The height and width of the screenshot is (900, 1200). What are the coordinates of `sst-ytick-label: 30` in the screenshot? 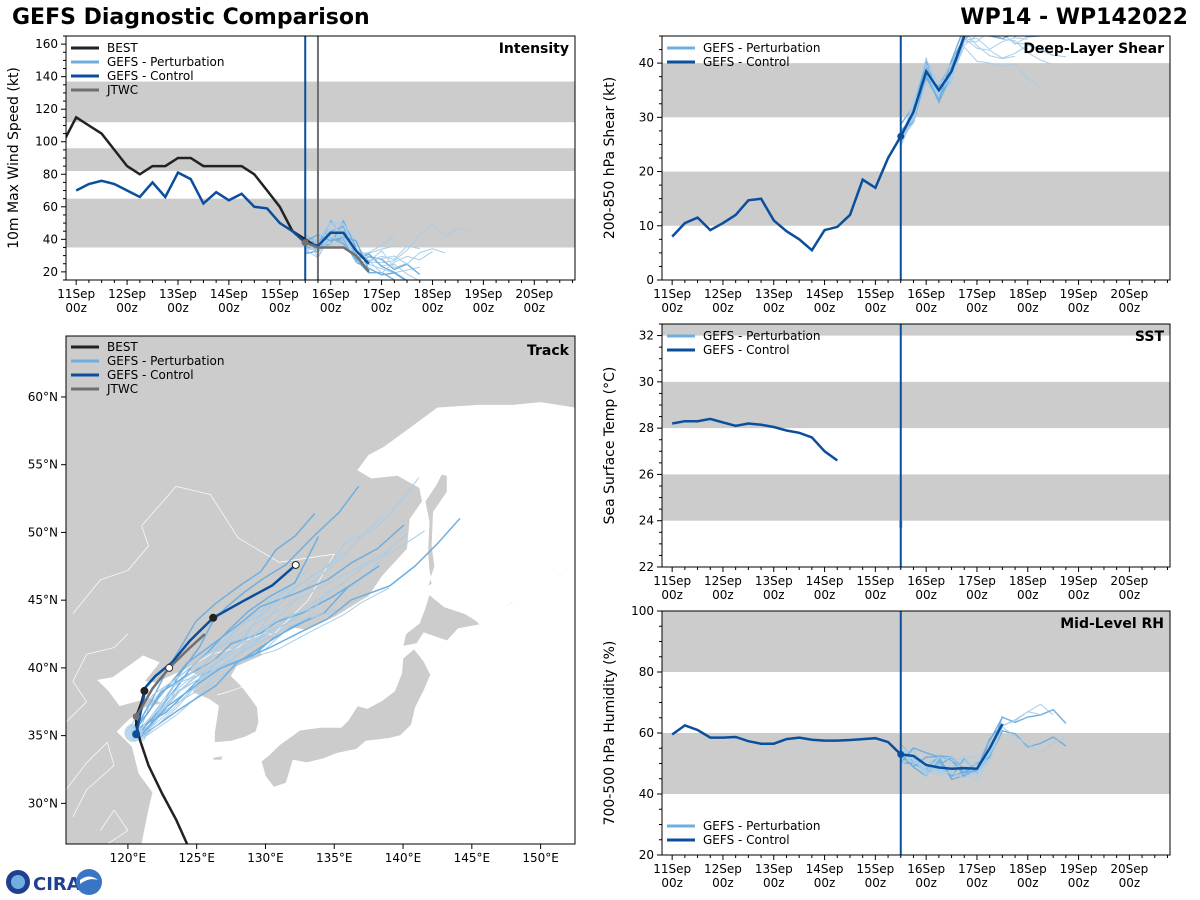 It's located at (646, 382).